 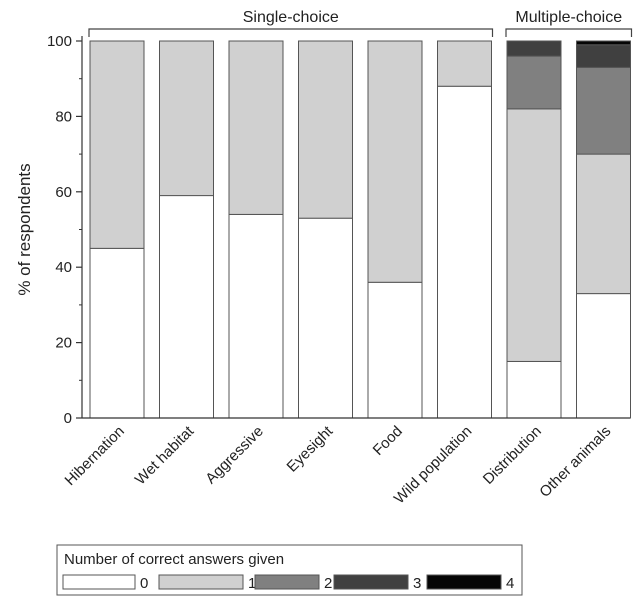 I want to click on y-axis-title: % of respondents, so click(x=24, y=229).